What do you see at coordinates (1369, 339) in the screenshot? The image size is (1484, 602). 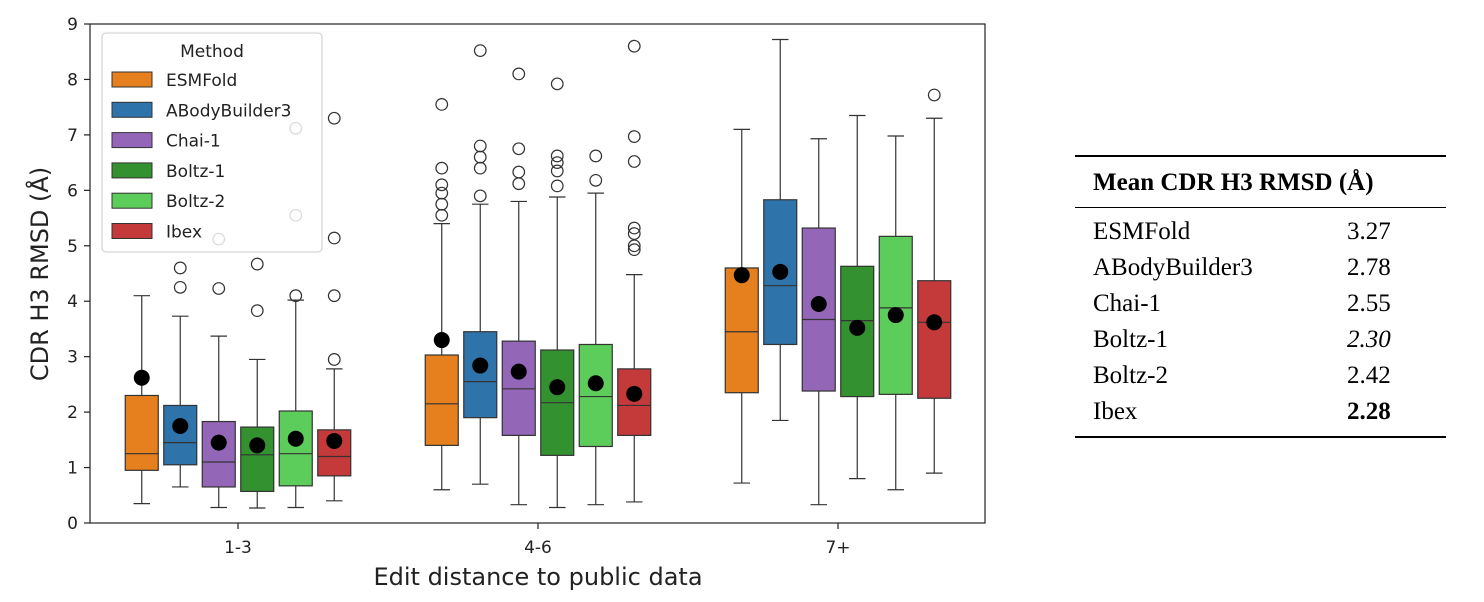 I see `mean-rmsd-value: 2.30` at bounding box center [1369, 339].